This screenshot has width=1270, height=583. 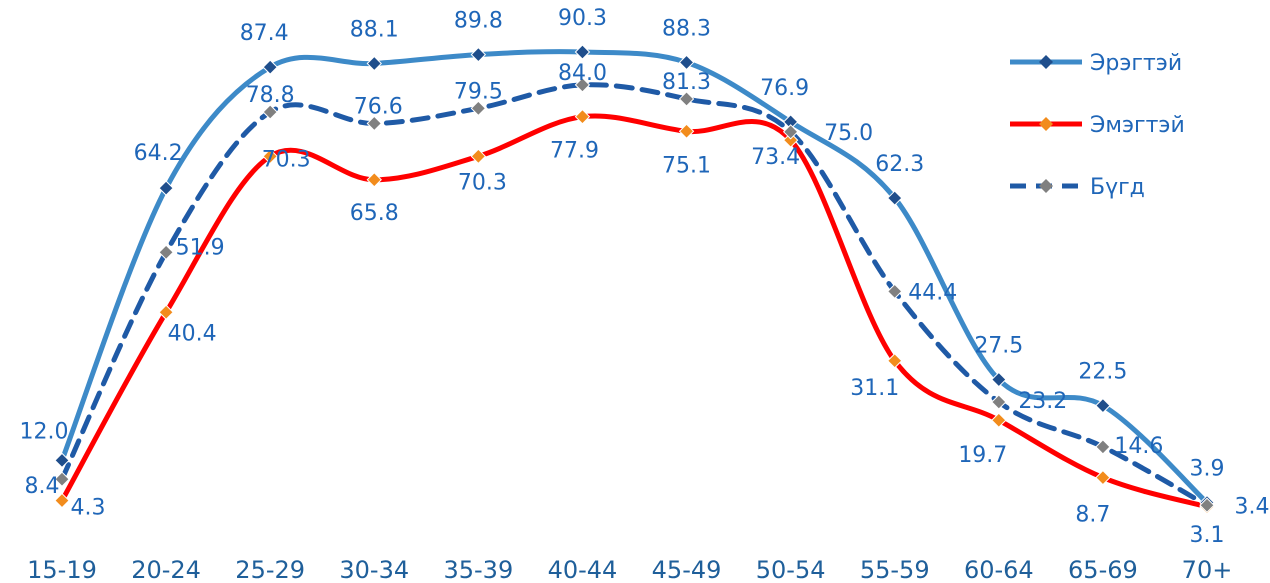 I want to click on data-label: 27.5, so click(x=998, y=346).